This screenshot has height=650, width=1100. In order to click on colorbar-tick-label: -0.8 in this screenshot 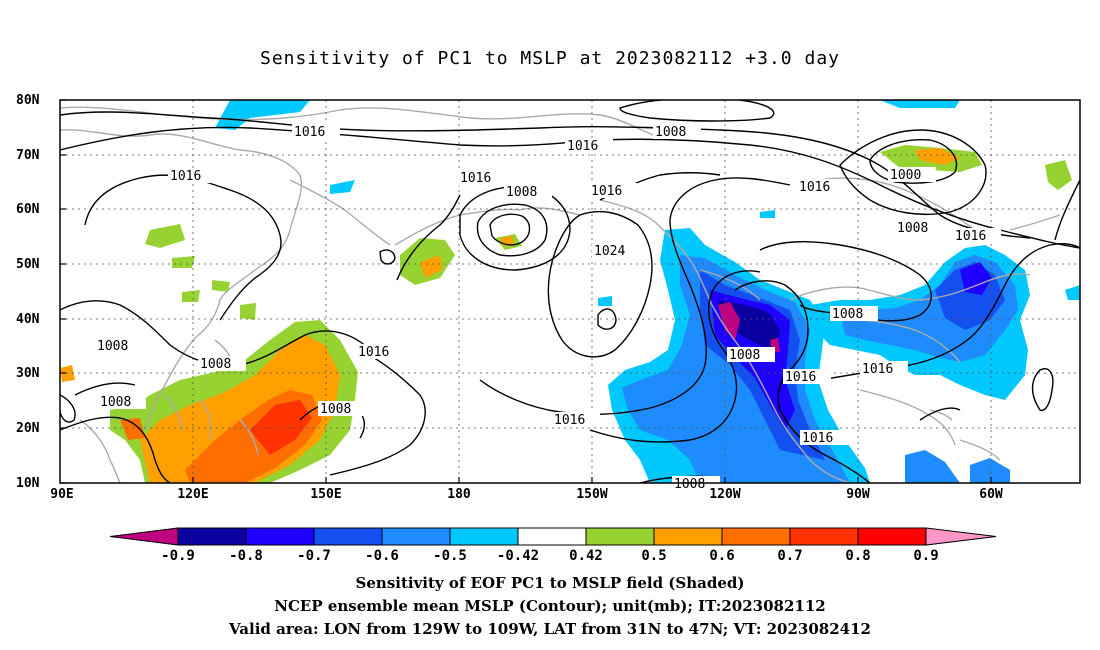, I will do `click(246, 556)`.